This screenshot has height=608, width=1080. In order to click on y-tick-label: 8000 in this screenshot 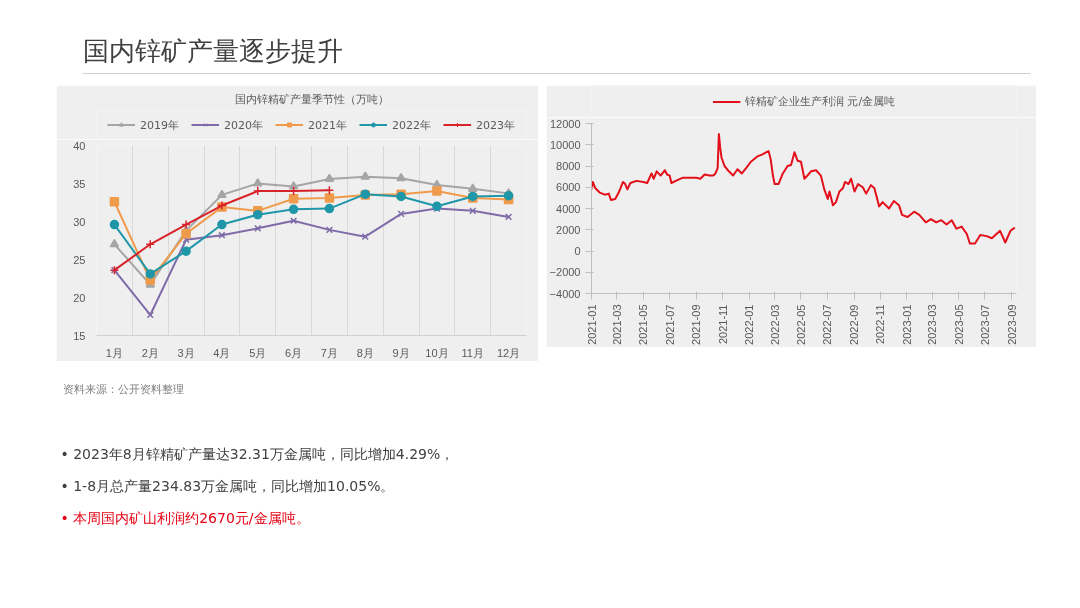, I will do `click(568, 166)`.